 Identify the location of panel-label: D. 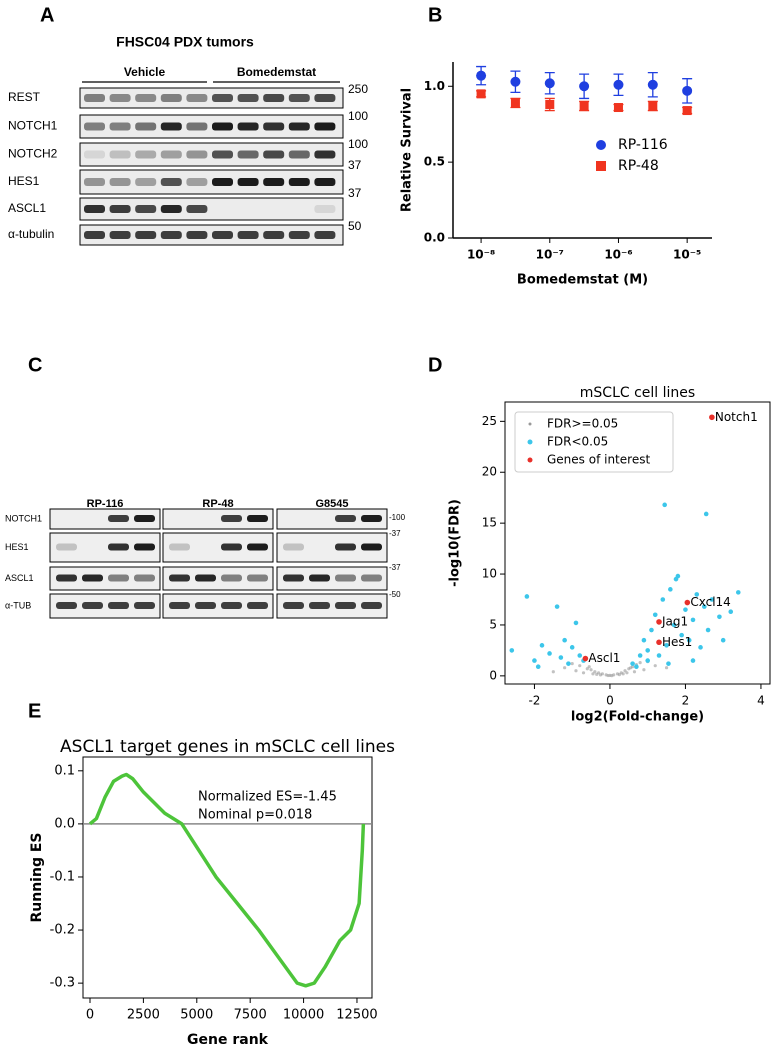
(435, 365).